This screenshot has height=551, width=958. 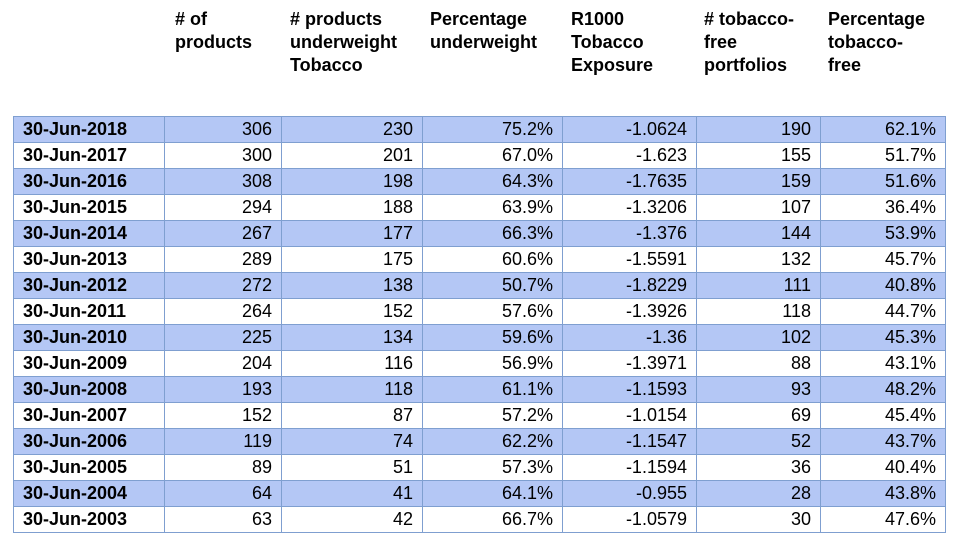 I want to click on row-date-cell: 30-Jun-2010, so click(x=89, y=337).